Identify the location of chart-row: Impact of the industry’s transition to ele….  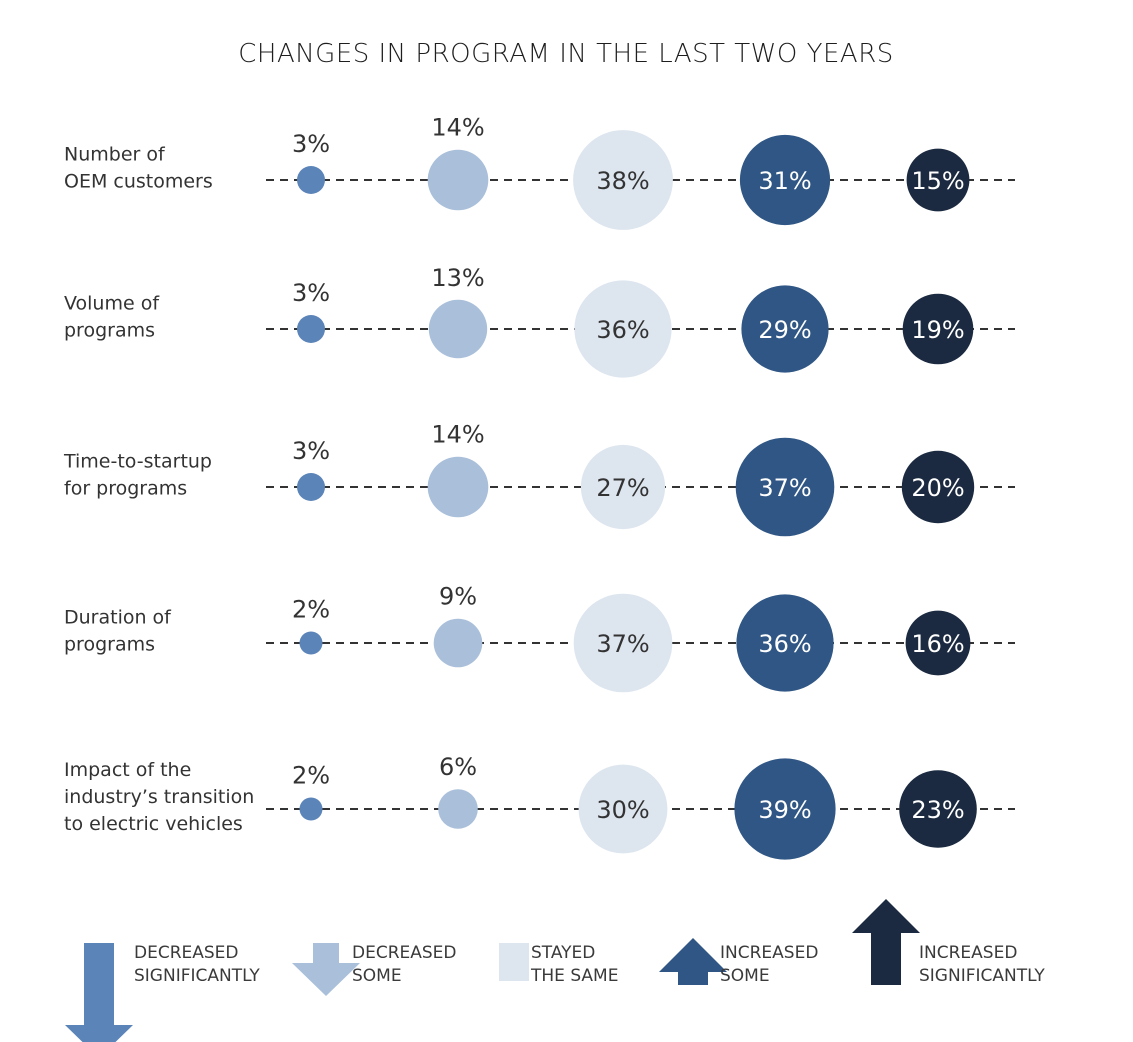
(539, 806).